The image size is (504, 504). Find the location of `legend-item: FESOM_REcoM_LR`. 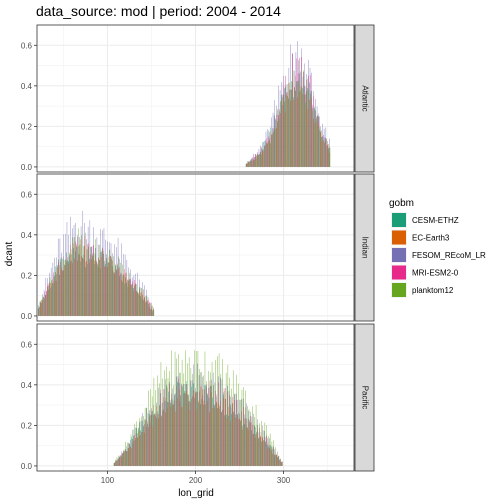

legend-item: FESOM_REcoM_LR is located at coordinates (438, 255).